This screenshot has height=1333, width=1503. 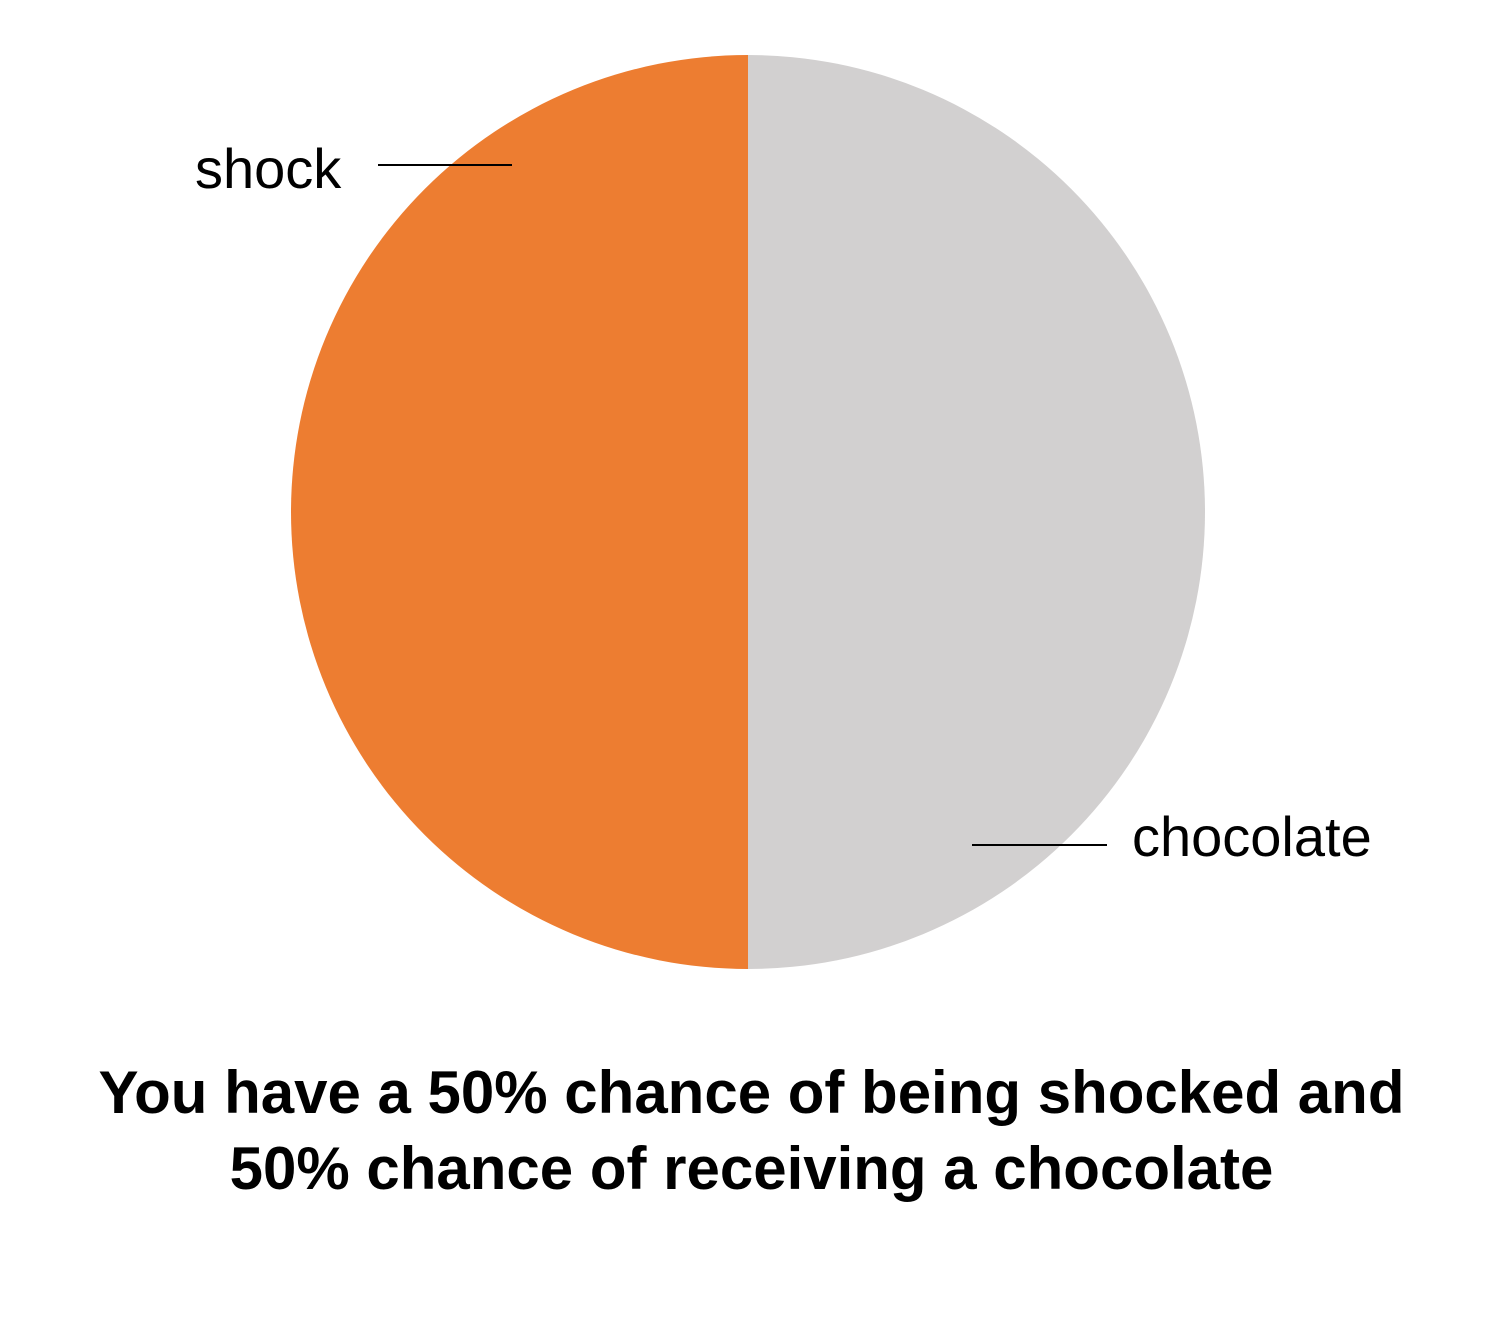 What do you see at coordinates (1252, 836) in the screenshot?
I see `slice-label-chocolate: chocolate` at bounding box center [1252, 836].